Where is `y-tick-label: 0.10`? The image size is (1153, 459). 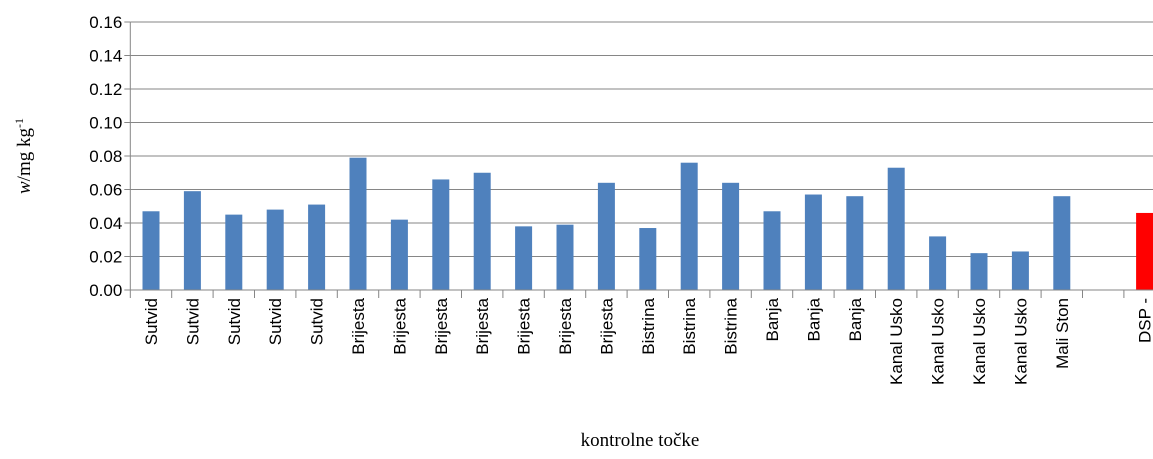 y-tick-label: 0.10 is located at coordinates (105, 123).